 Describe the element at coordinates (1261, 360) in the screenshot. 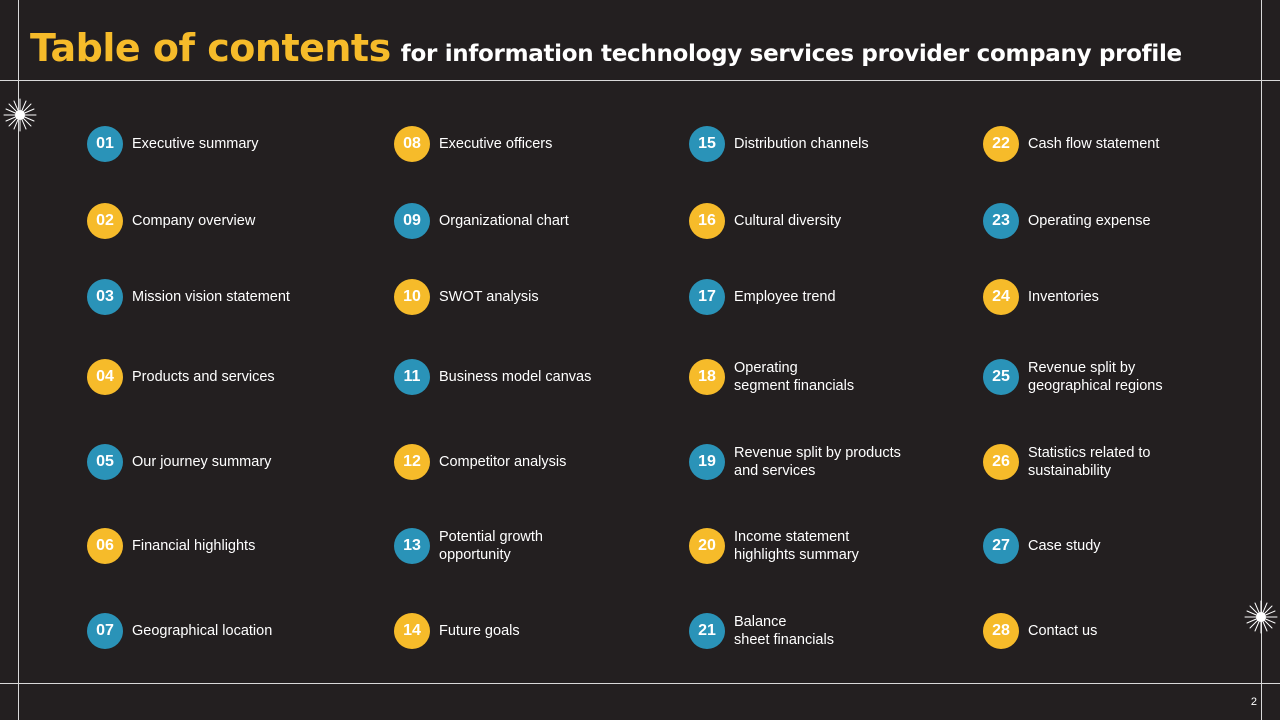

I see `frame-line-right` at that location.